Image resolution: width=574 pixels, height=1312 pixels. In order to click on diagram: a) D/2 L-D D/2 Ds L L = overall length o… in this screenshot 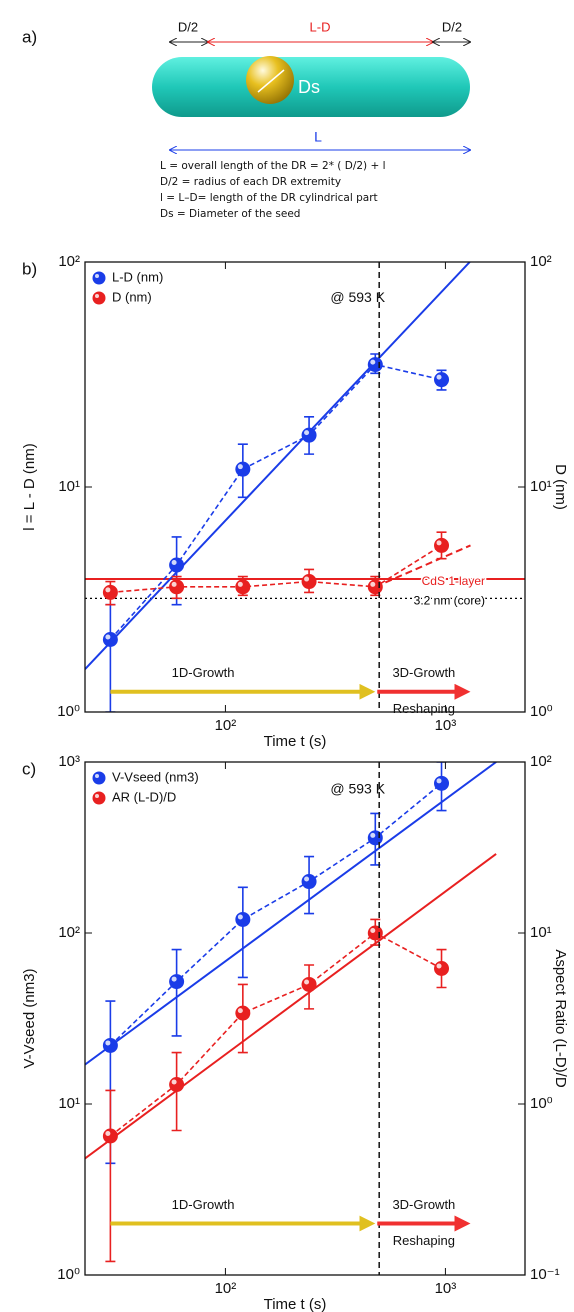, I will do `click(246, 119)`.